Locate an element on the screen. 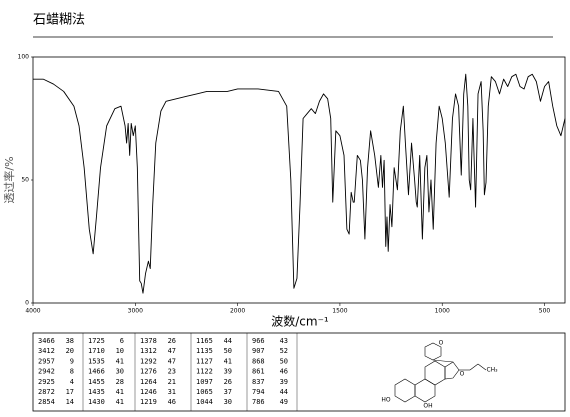 Image resolution: width=570 pixels, height=417 pixels. x-tick-label: 3000 is located at coordinates (135, 311).